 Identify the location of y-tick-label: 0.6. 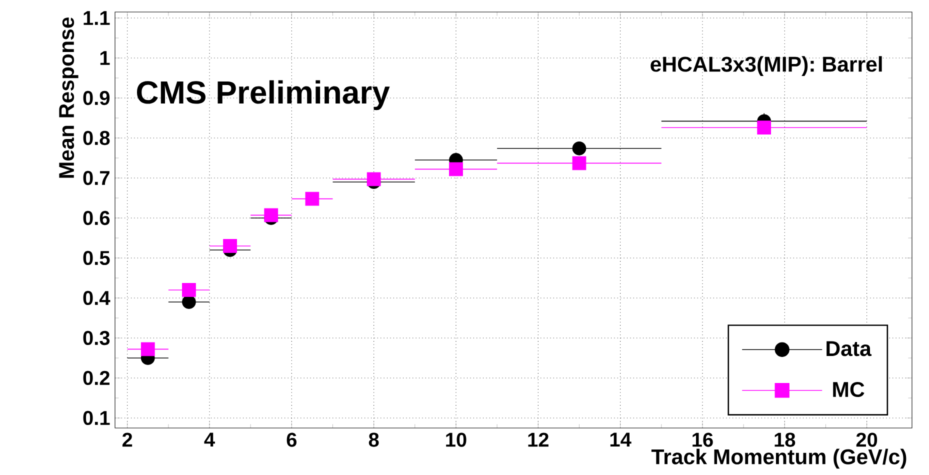
(96, 218).